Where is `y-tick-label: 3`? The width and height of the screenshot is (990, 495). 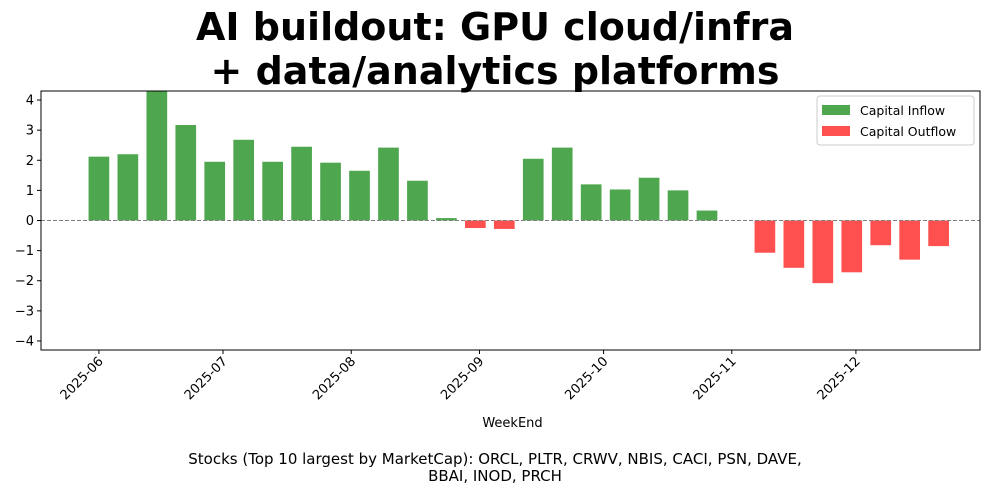 y-tick-label: 3 is located at coordinates (30, 131).